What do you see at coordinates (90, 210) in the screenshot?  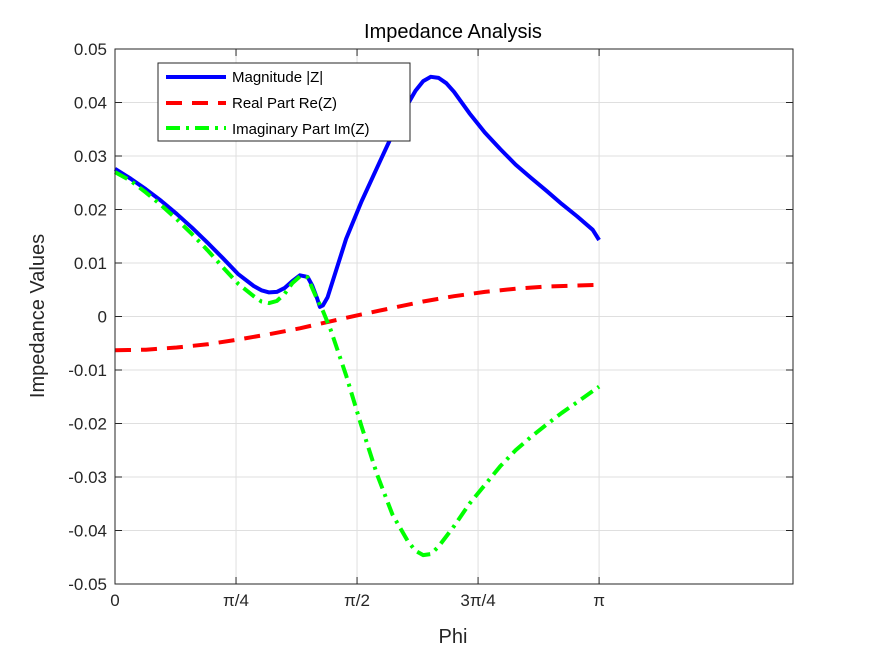 I see `y-tick-label: 0.02` at bounding box center [90, 210].